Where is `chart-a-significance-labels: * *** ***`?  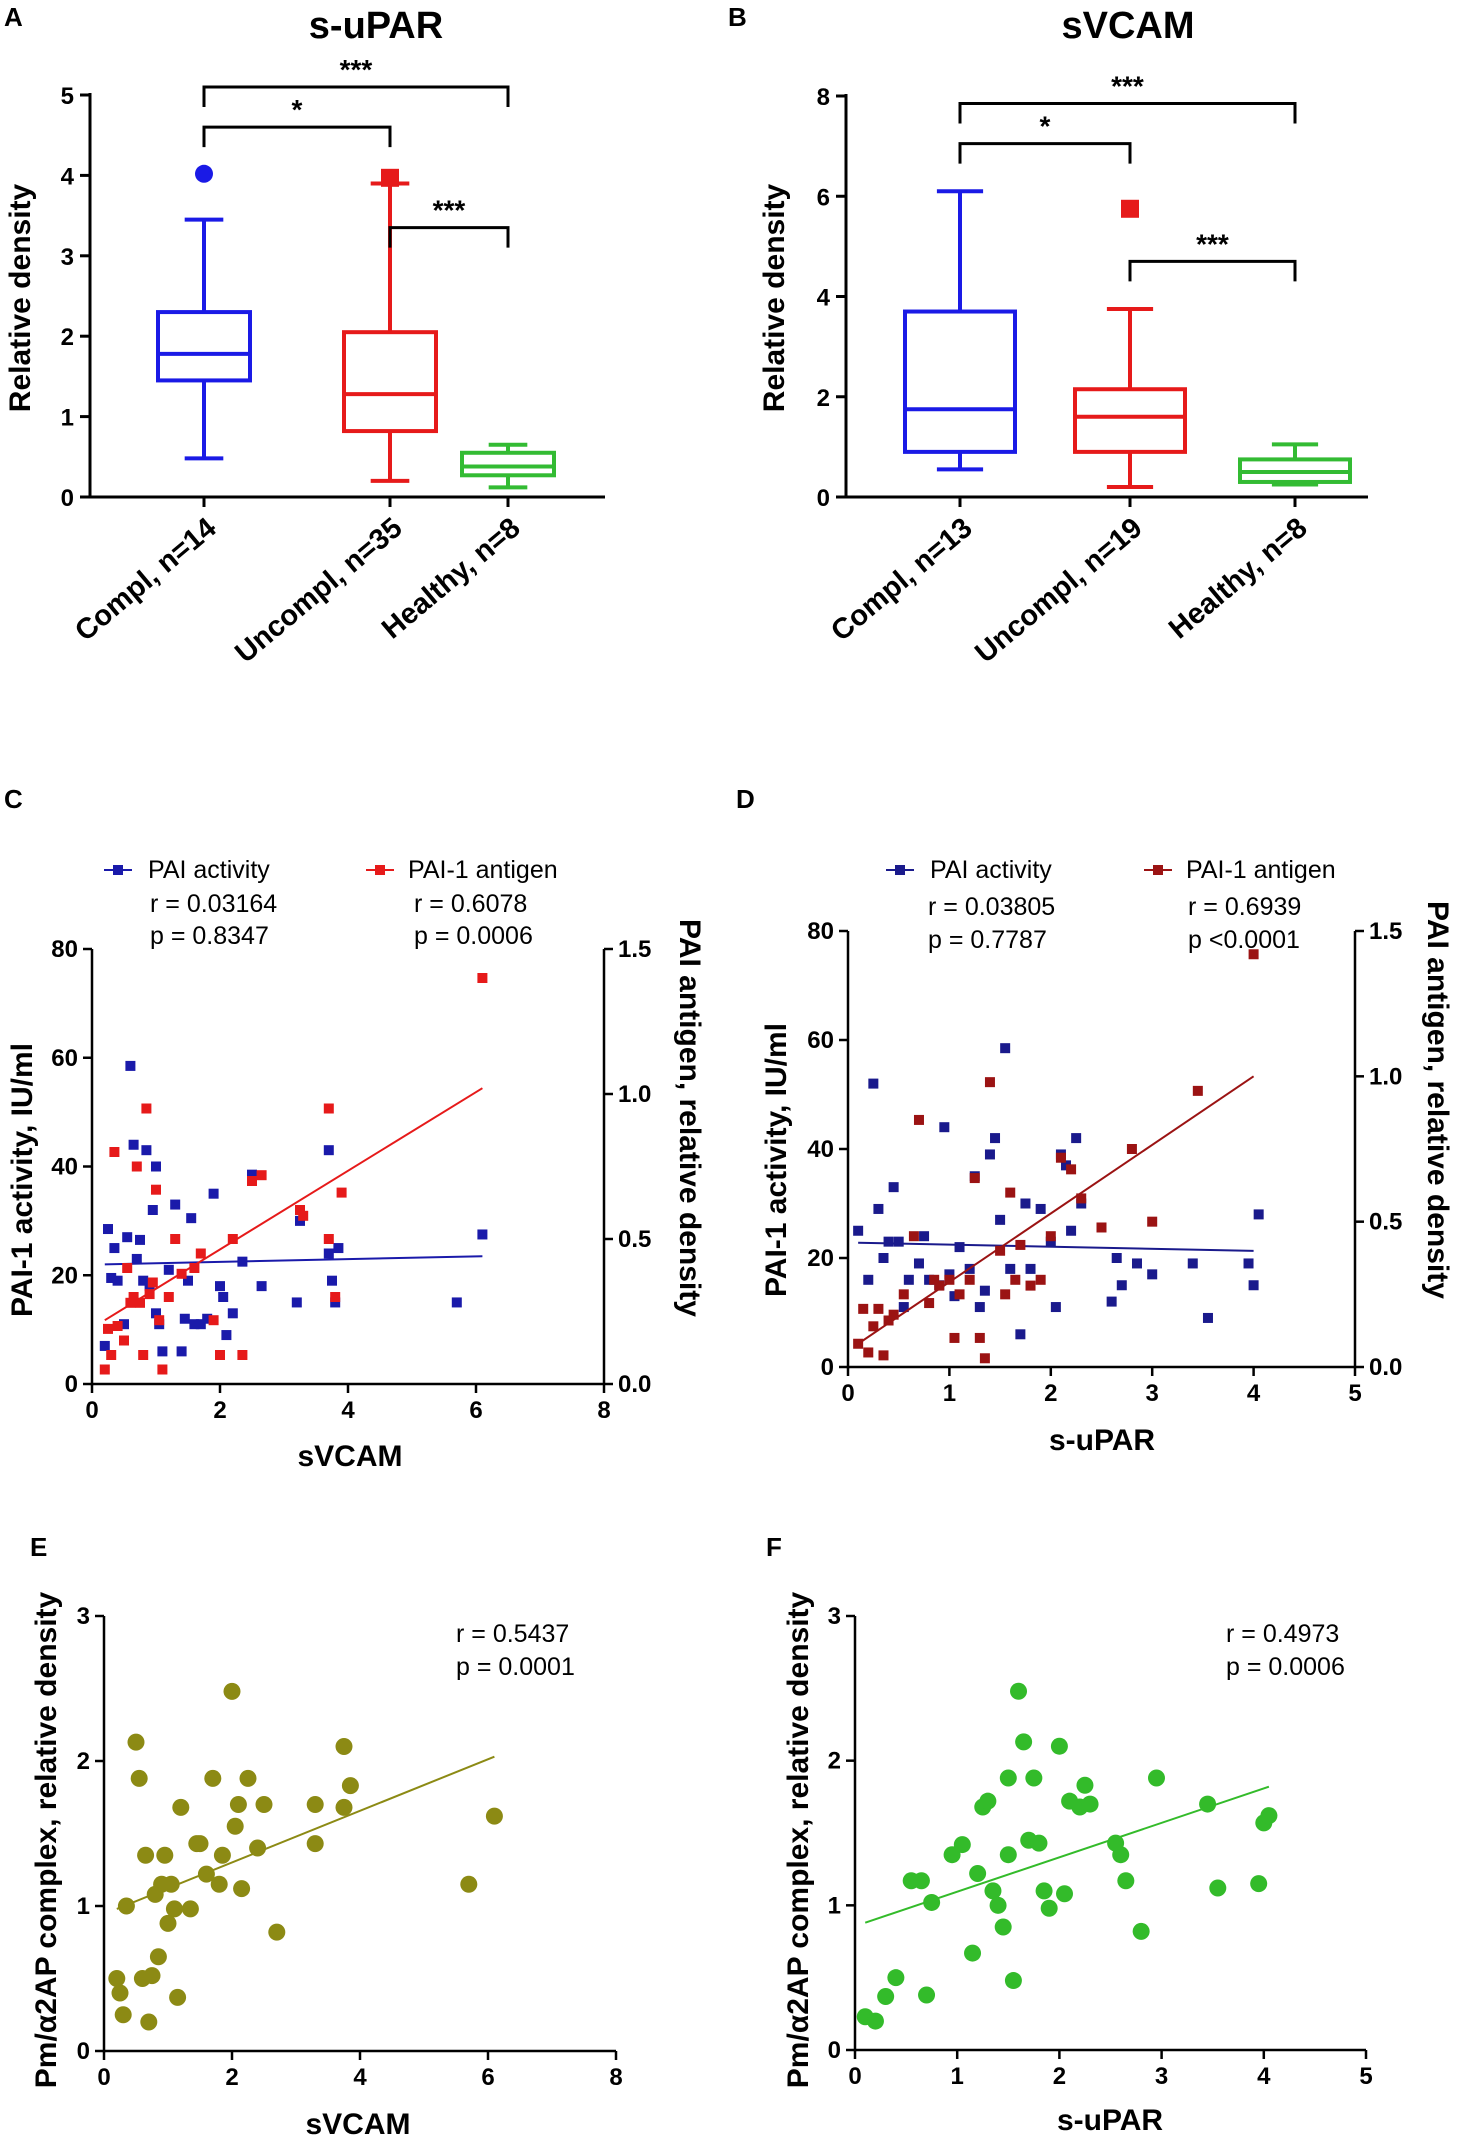
chart-a-significance-labels: * *** *** is located at coordinates (379, 140).